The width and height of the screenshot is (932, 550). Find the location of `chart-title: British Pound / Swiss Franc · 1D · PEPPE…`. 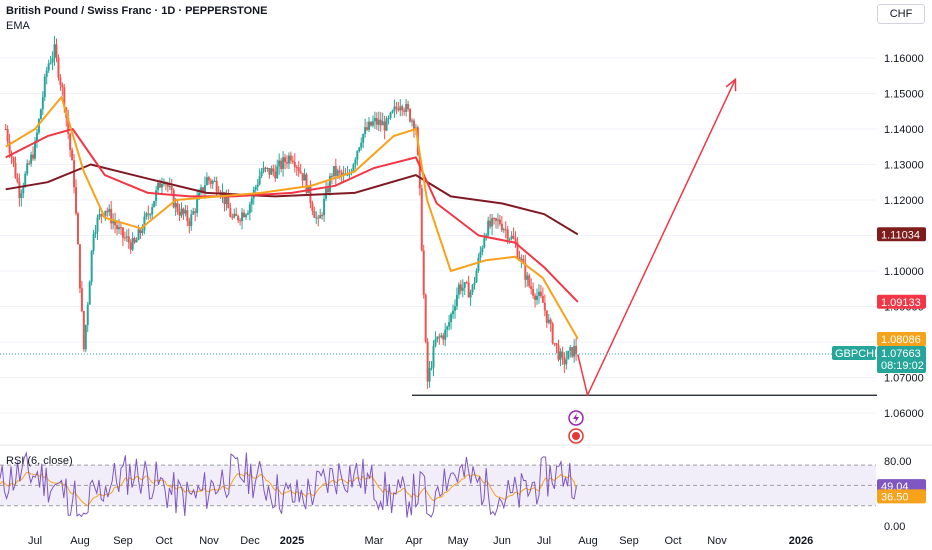

chart-title: British Pound / Swiss Franc · 1D · PEPPE… is located at coordinates (137, 11).